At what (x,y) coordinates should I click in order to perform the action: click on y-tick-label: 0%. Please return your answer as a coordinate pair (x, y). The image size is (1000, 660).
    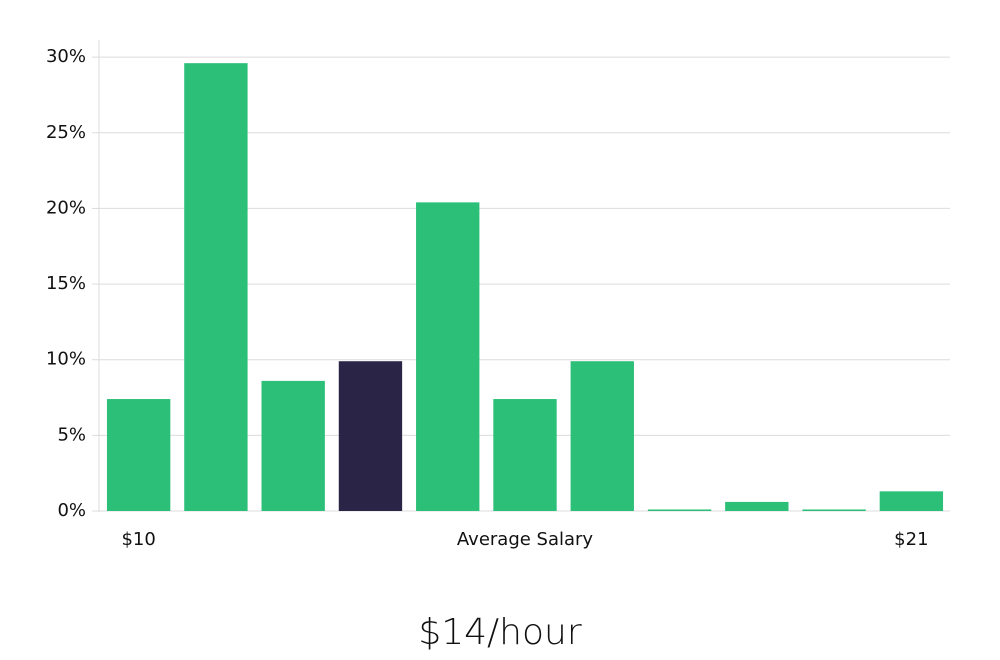
    Looking at the image, I should click on (71, 510).